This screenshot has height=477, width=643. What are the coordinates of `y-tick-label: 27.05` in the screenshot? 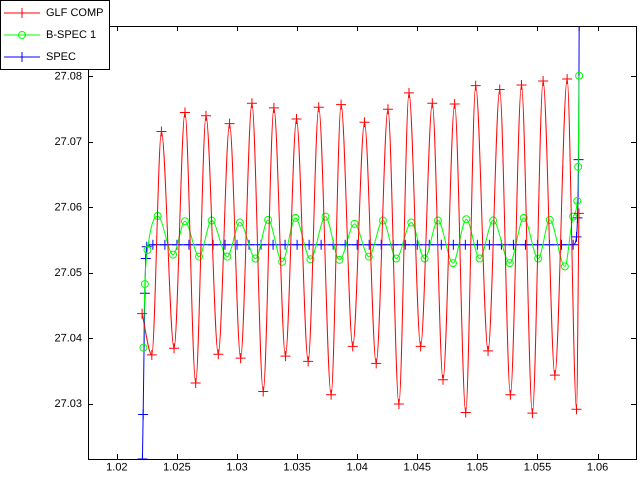 It's located at (68, 272).